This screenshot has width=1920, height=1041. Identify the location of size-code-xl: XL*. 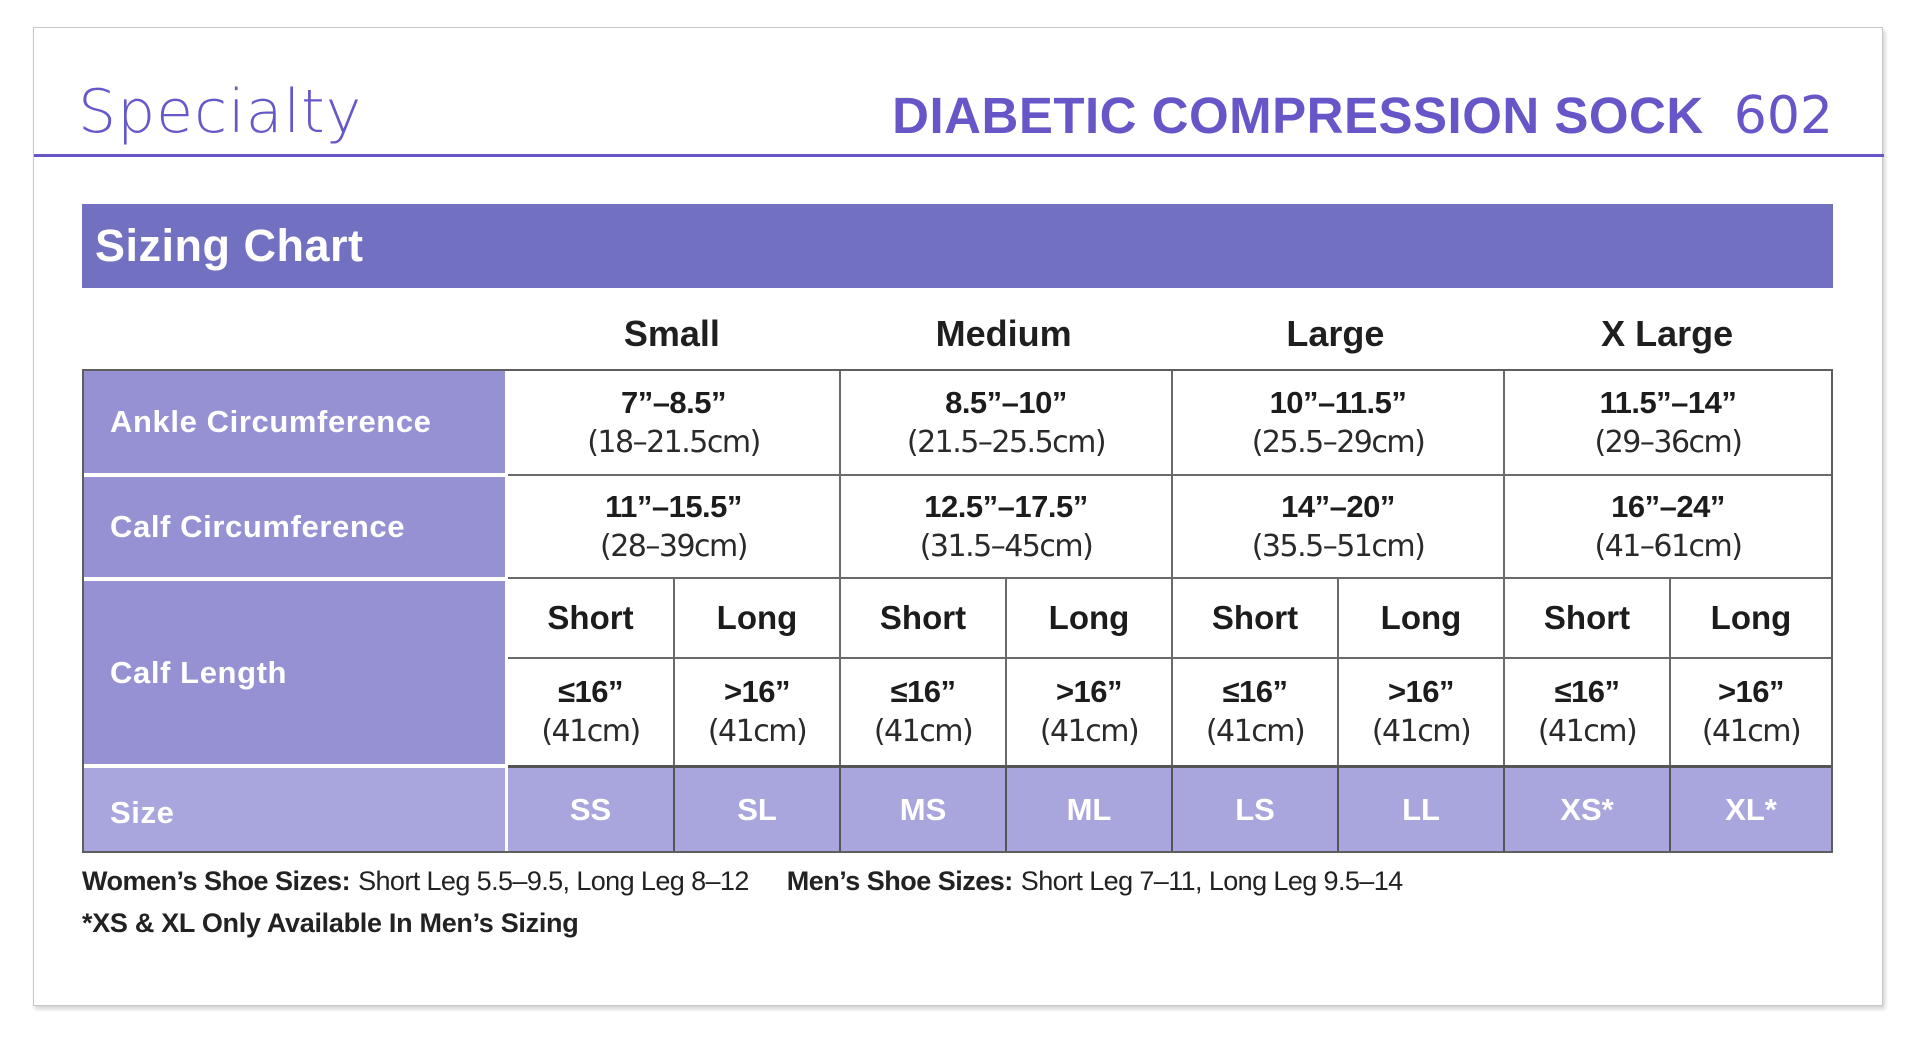
(1750, 809).